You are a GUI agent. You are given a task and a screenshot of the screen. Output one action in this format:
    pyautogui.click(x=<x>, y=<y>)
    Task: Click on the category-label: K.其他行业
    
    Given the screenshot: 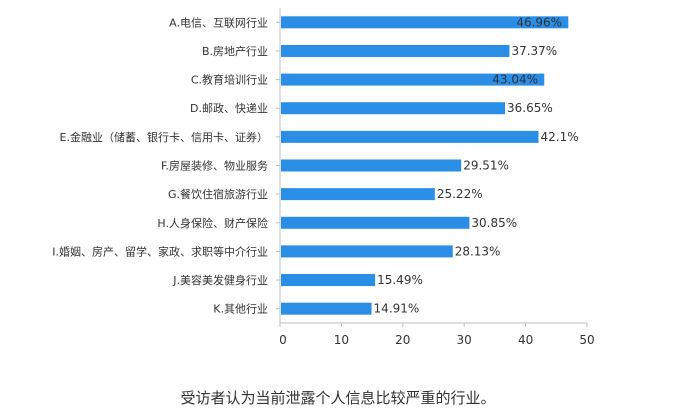 What is the action you would take?
    pyautogui.click(x=240, y=309)
    